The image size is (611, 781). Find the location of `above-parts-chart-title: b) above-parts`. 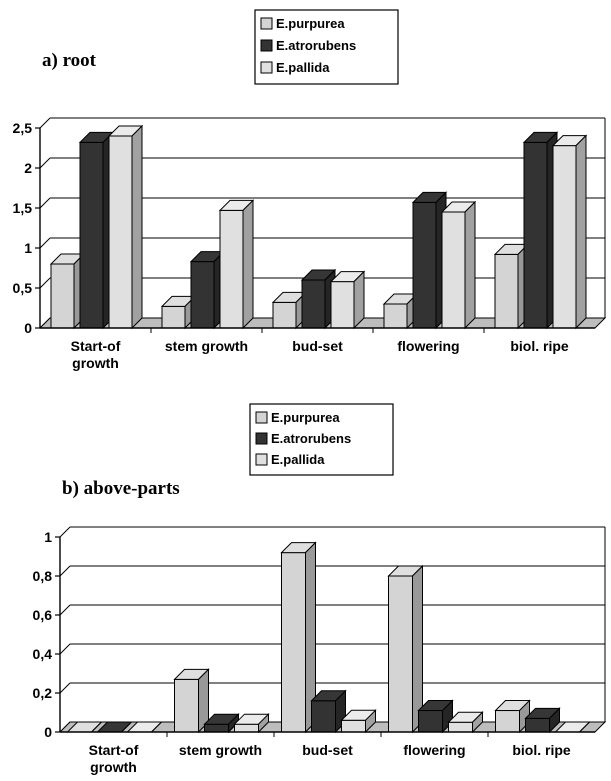

above-parts-chart-title: b) above-parts is located at coordinates (121, 488).